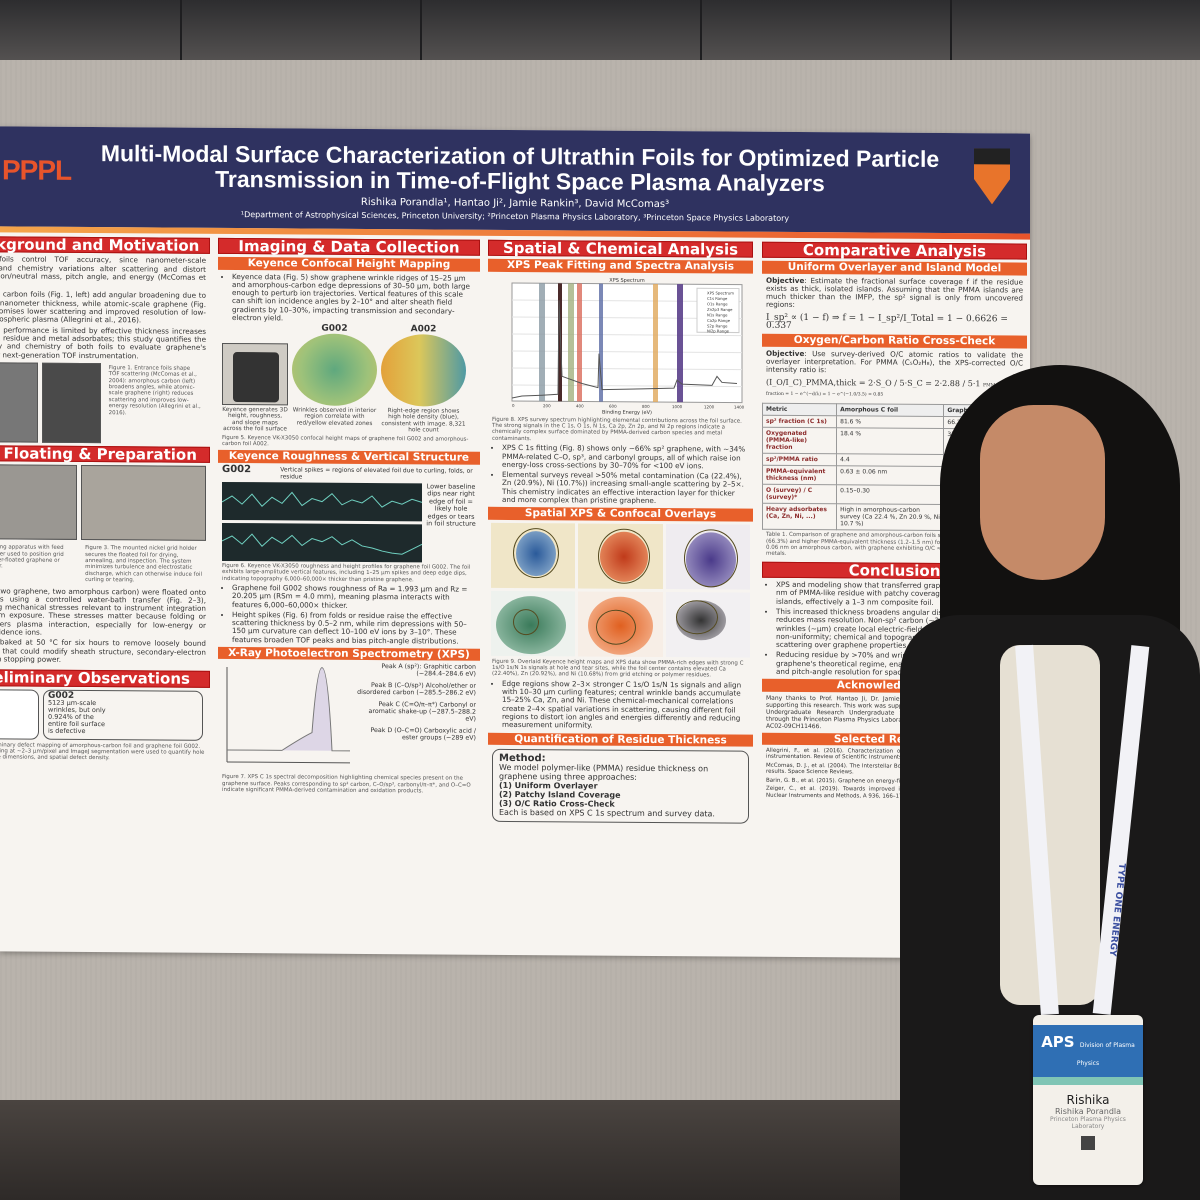  I want to click on badge-stripe, so click(1088, 1081).